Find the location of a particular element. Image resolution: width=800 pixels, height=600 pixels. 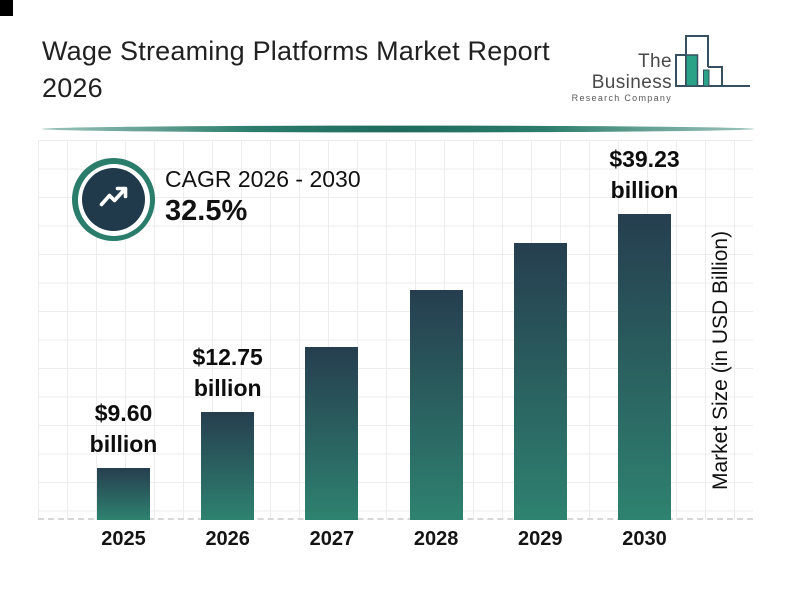

cagr-value: 32.5% is located at coordinates (206, 211).